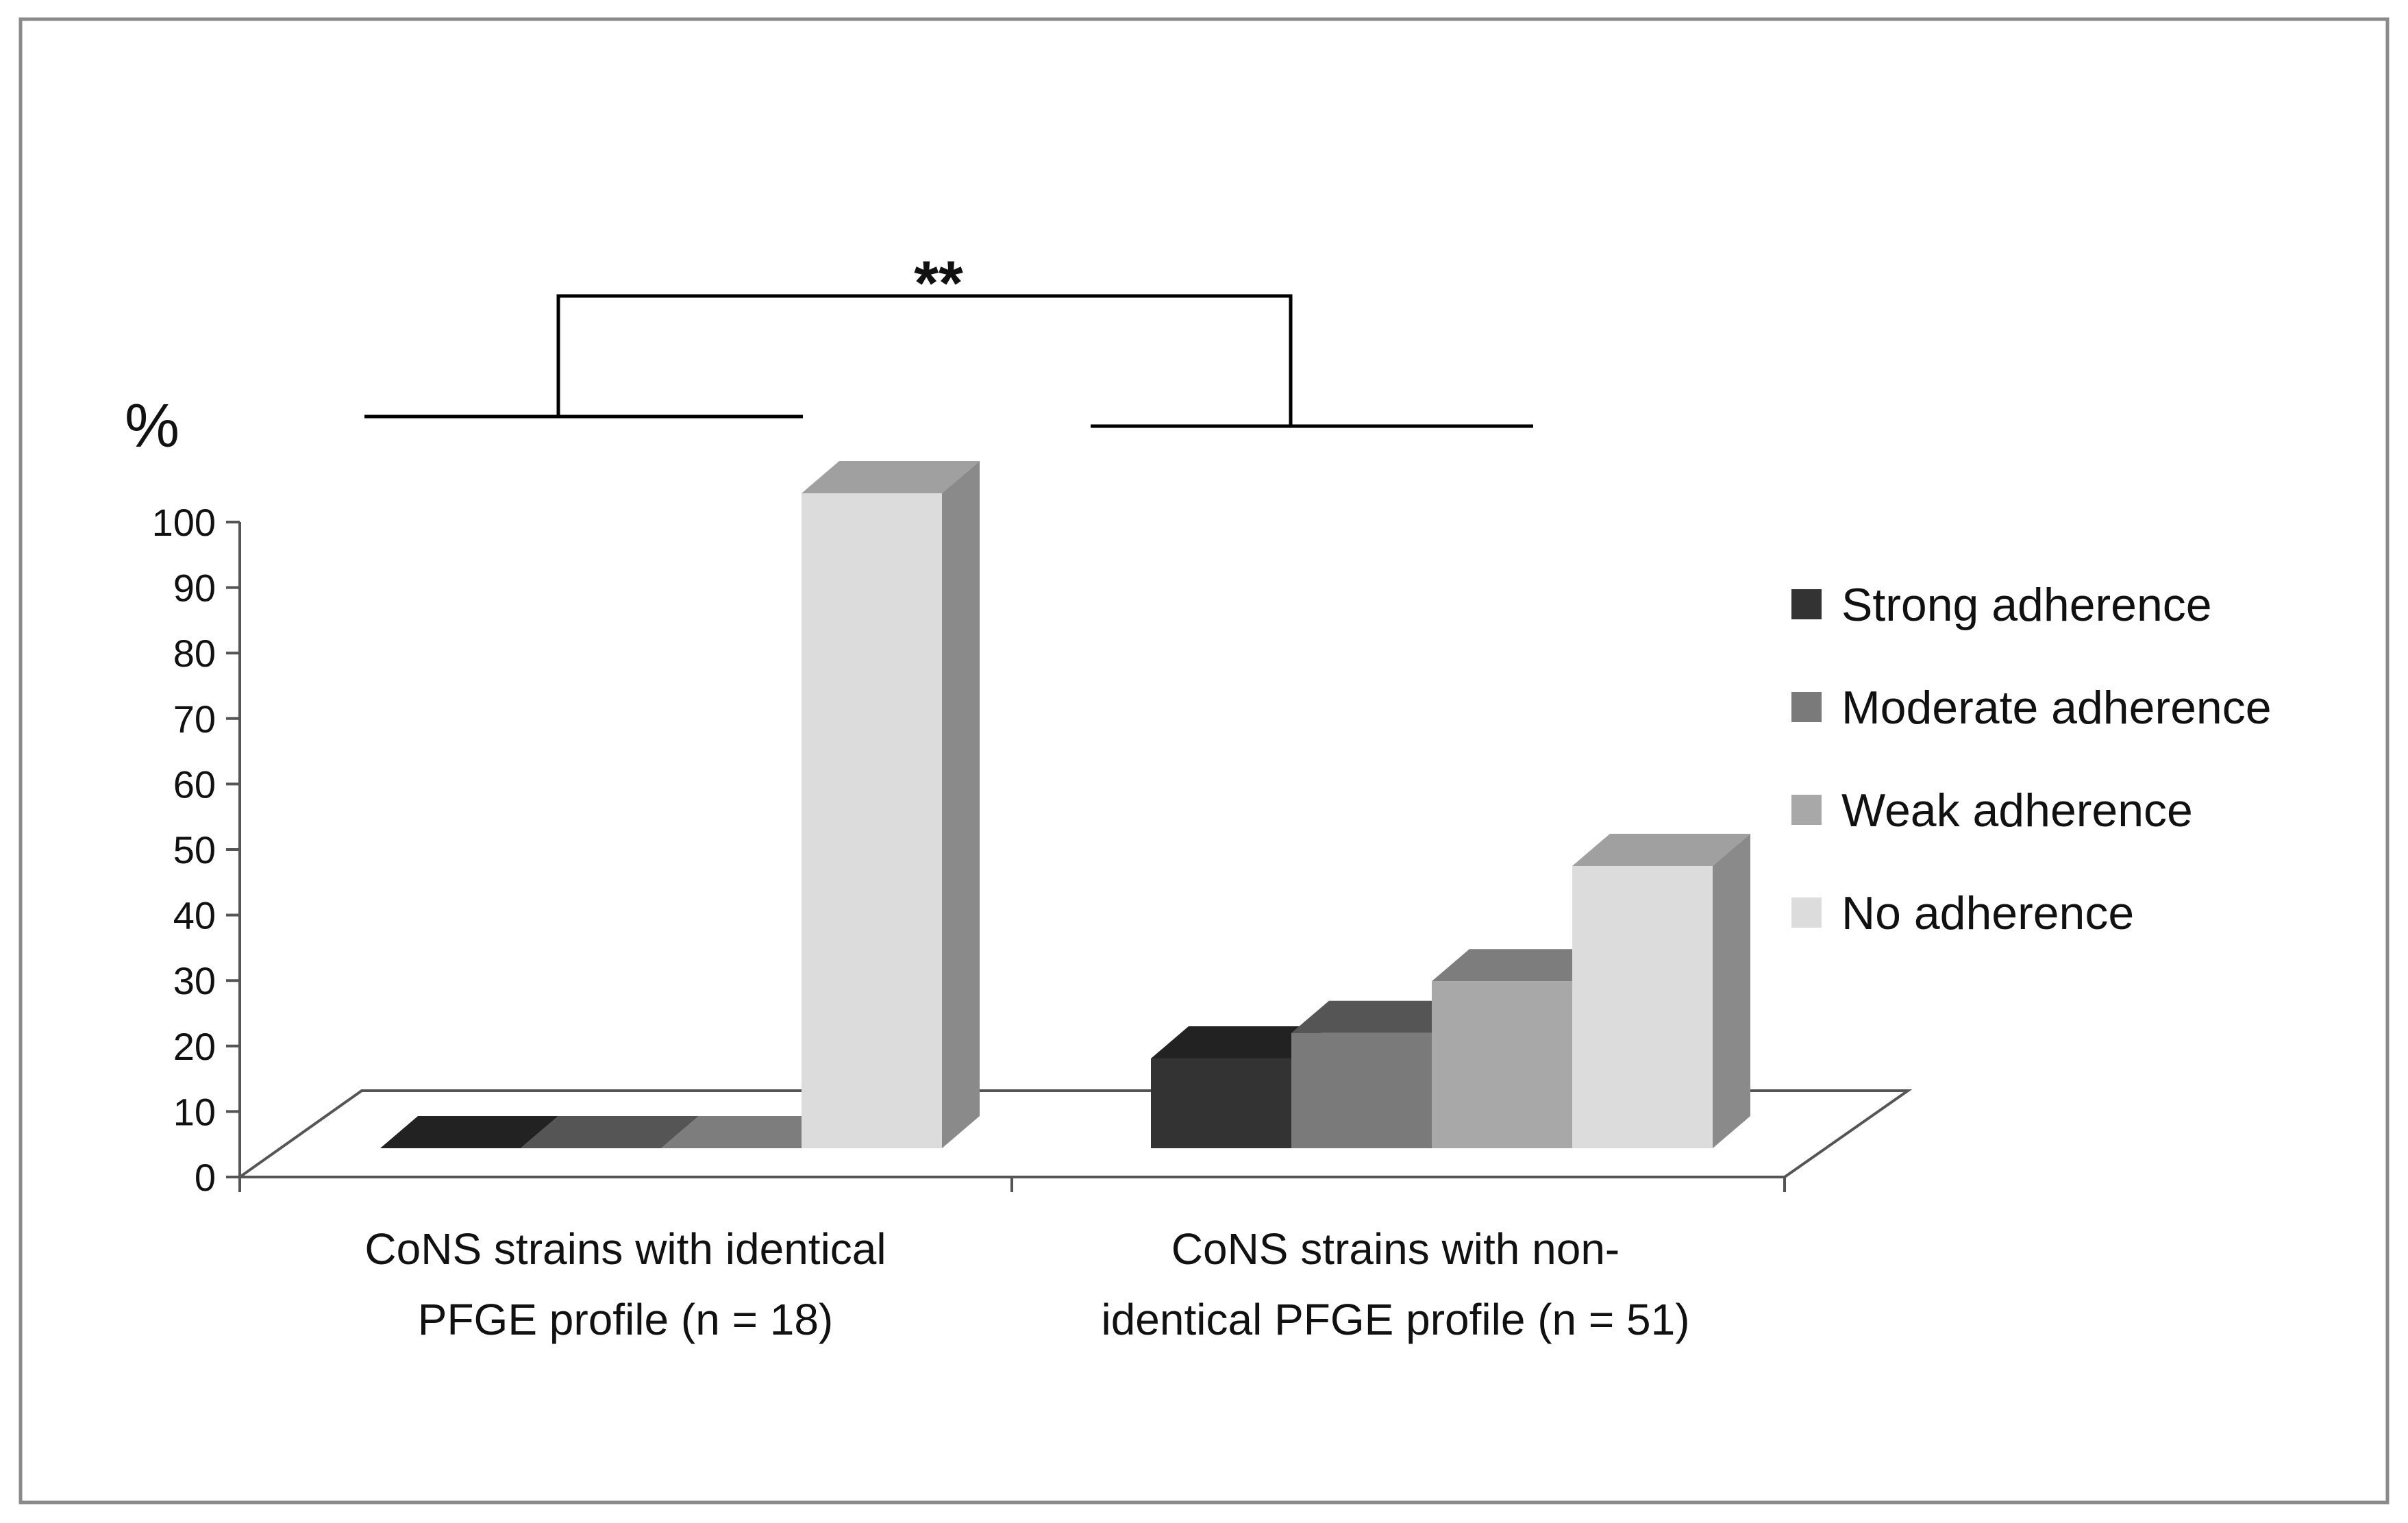 Image resolution: width=2408 pixels, height=1523 pixels. What do you see at coordinates (2027, 605) in the screenshot?
I see `legend-label-0: Strong adherence` at bounding box center [2027, 605].